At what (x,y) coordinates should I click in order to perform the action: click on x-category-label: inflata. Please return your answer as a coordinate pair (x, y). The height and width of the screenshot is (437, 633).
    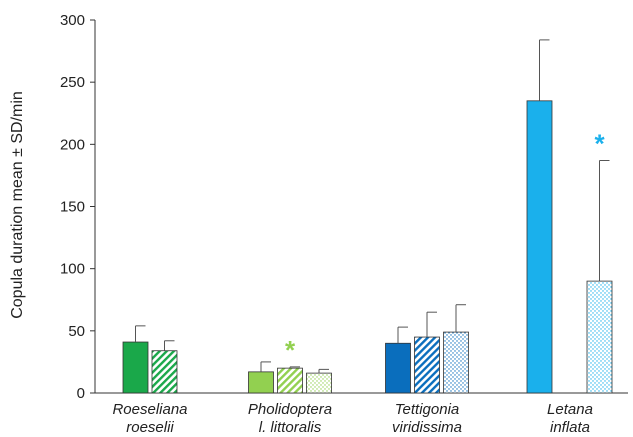
    Looking at the image, I should click on (570, 427).